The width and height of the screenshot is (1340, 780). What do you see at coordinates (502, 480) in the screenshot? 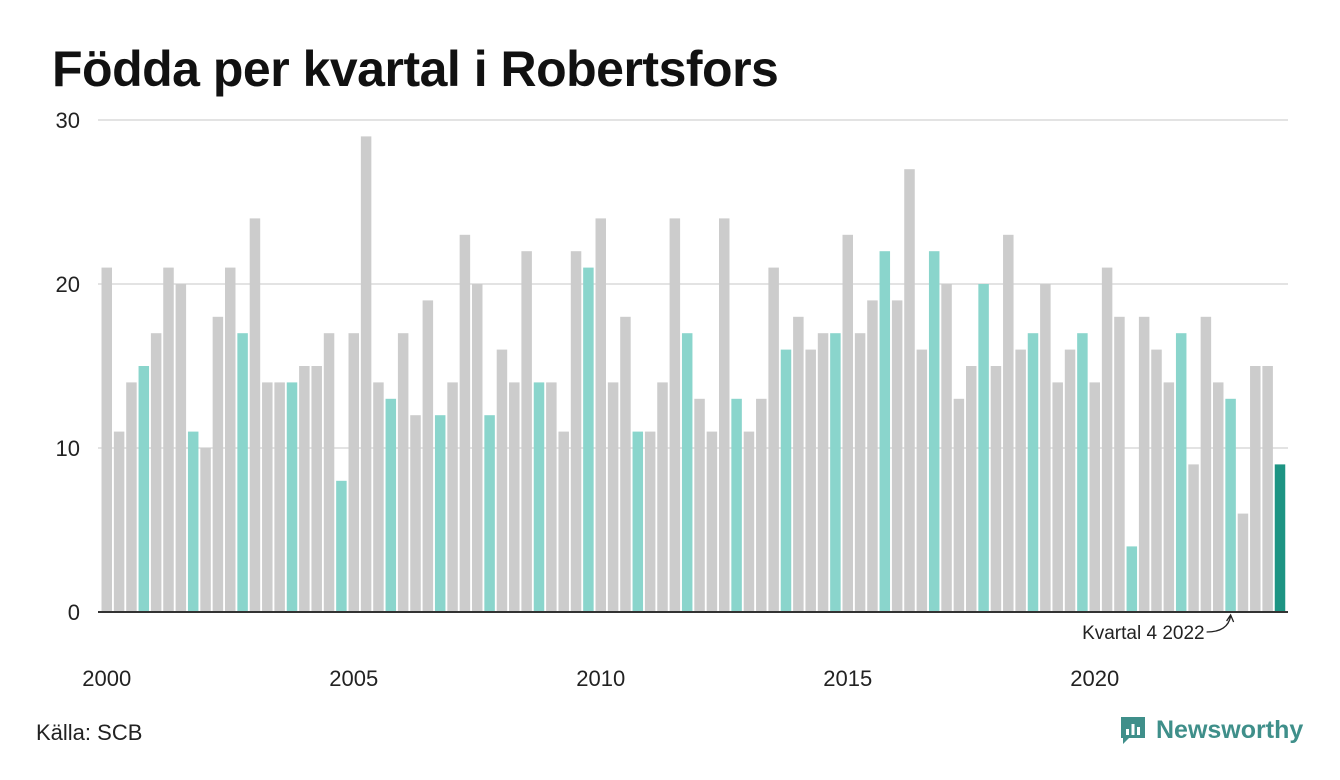
I see `bar-2008-q1` at bounding box center [502, 480].